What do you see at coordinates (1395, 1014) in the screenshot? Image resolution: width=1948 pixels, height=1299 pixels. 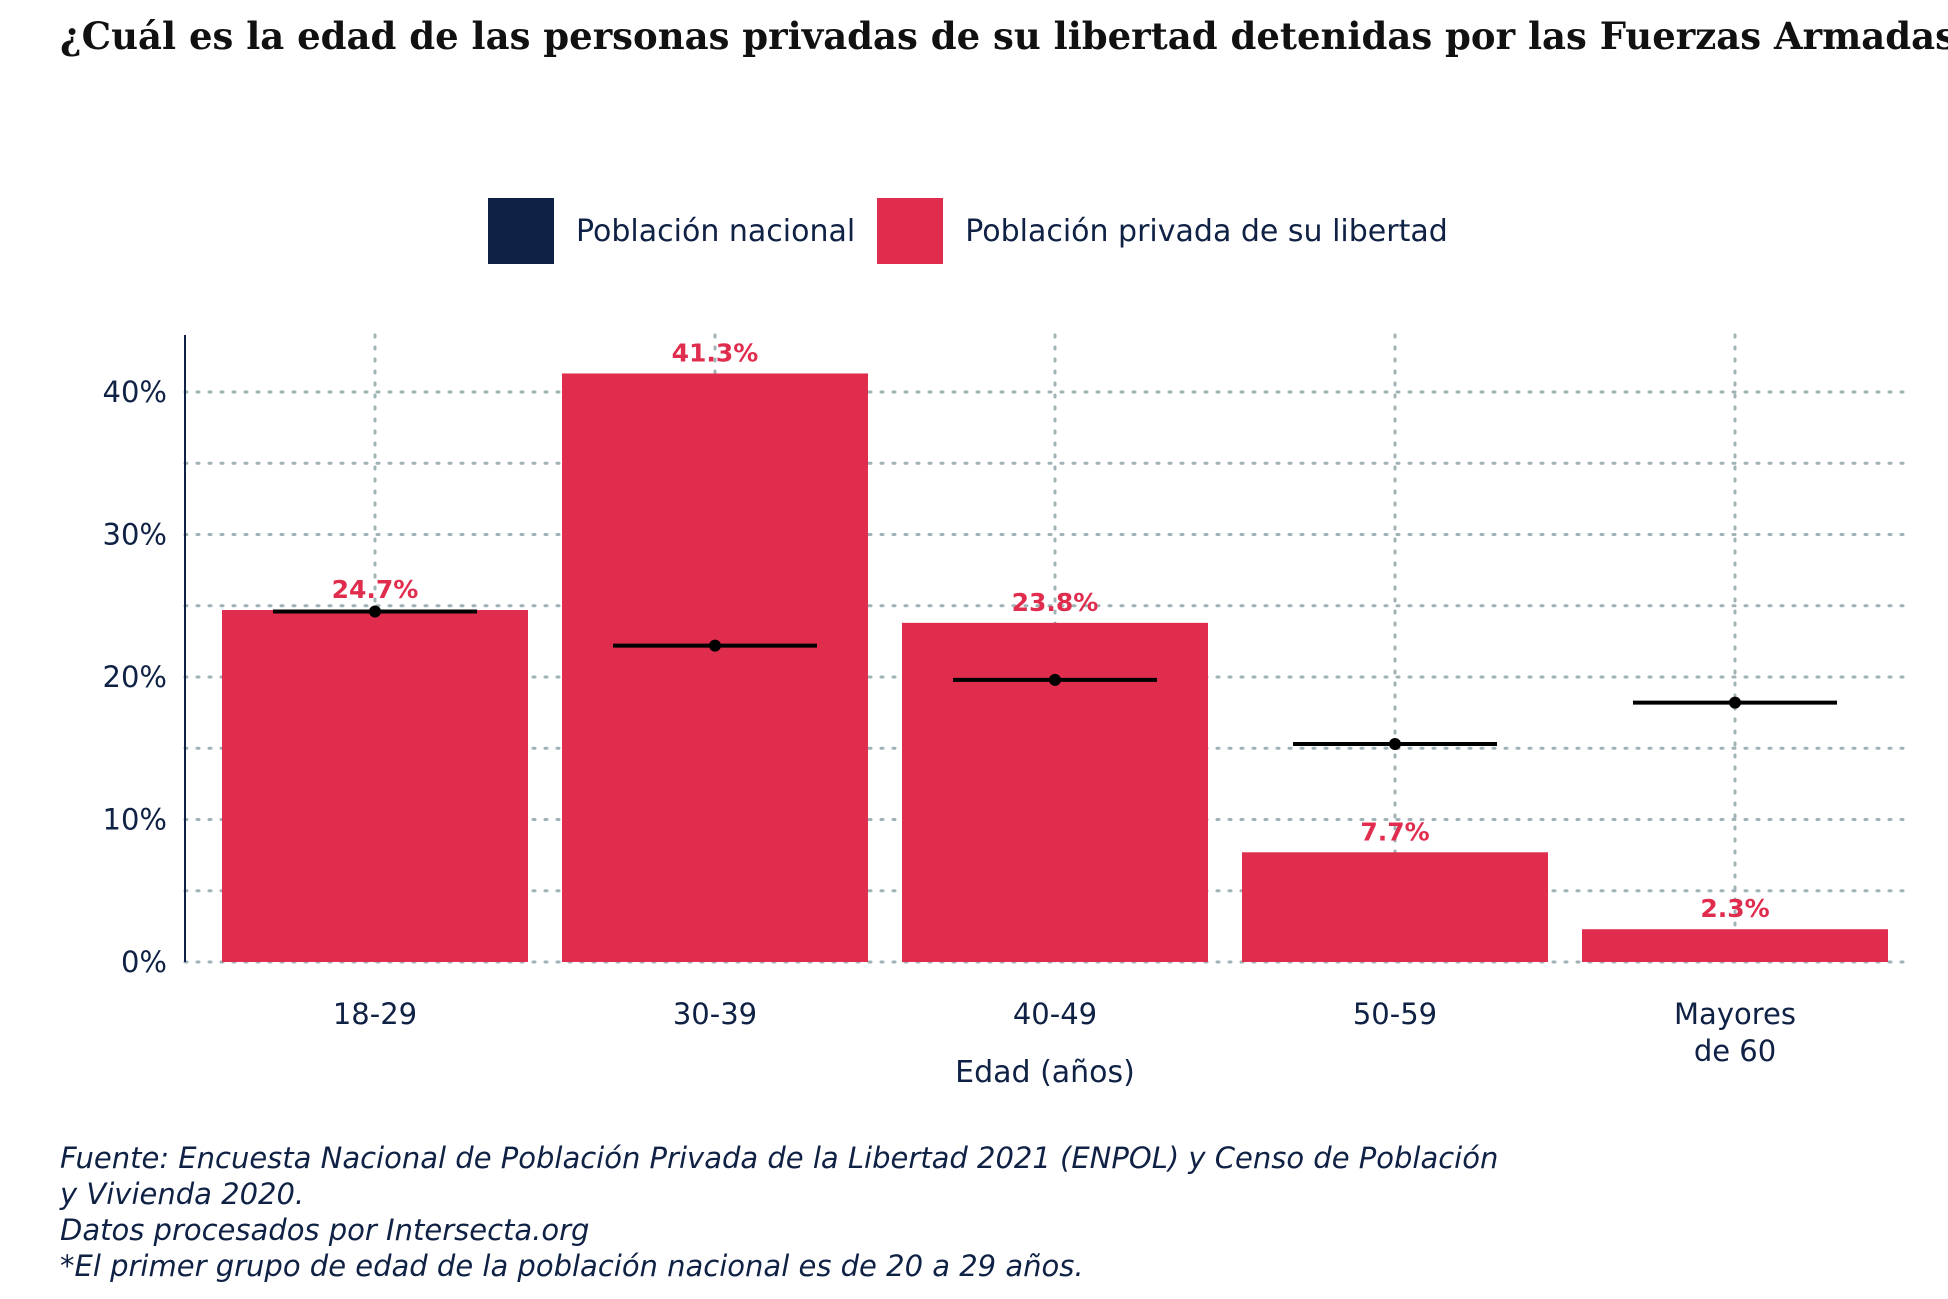 I see `x-tick-label: 50-59` at bounding box center [1395, 1014].